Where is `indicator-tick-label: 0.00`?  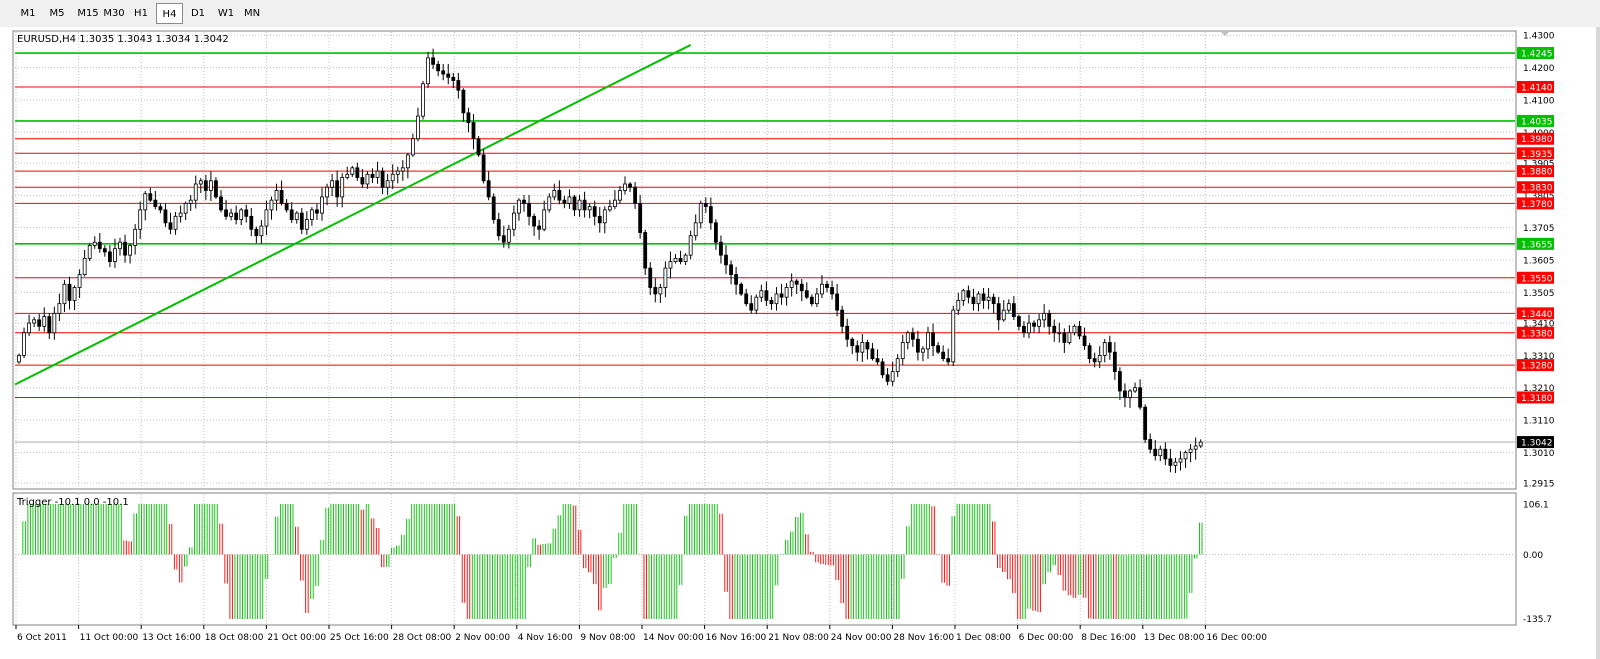
indicator-tick-label: 0.00 is located at coordinates (1533, 556).